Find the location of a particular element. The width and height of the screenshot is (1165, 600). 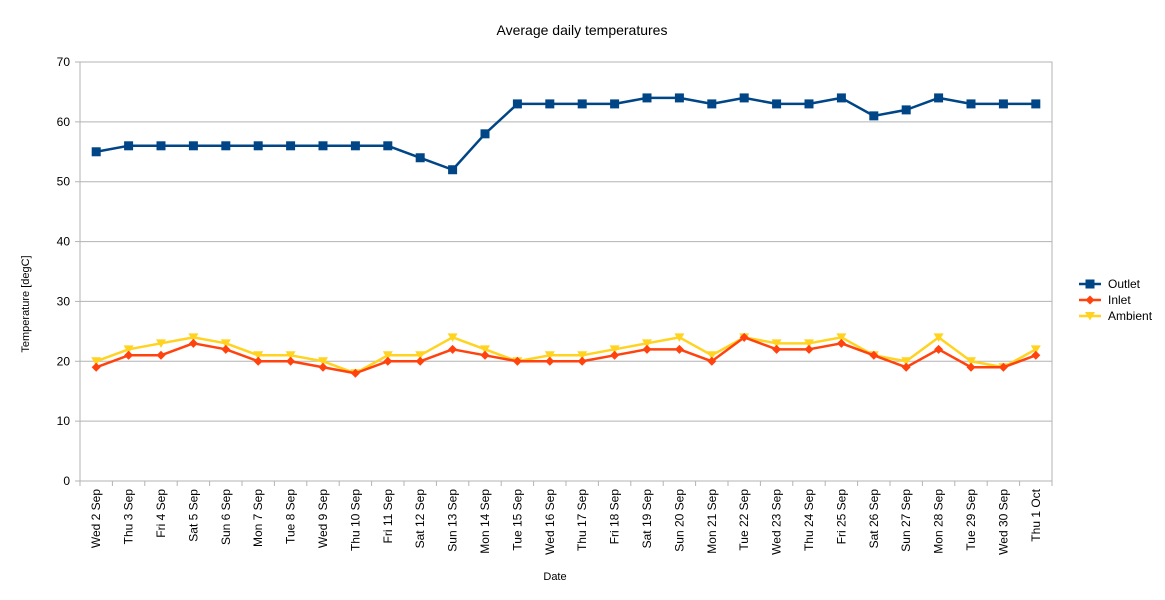

y-tick-label: 60 is located at coordinates (64, 122).